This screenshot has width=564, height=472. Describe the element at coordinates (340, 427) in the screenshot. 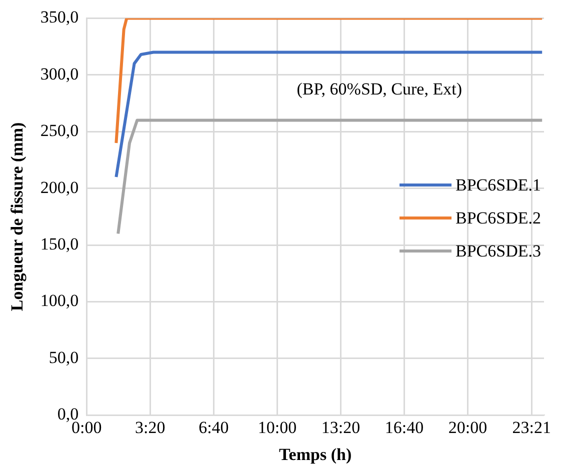

I see `x-tick-label: 13:20` at that location.